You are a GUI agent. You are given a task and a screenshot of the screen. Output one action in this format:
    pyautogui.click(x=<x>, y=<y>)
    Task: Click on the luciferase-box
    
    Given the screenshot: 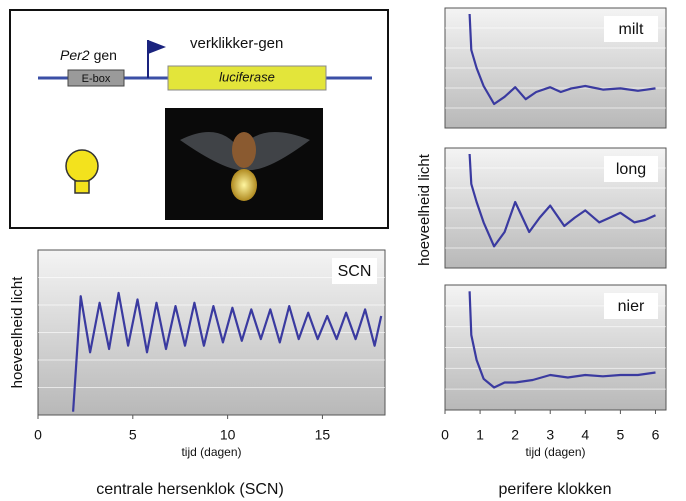 What is the action you would take?
    pyautogui.click(x=247, y=78)
    